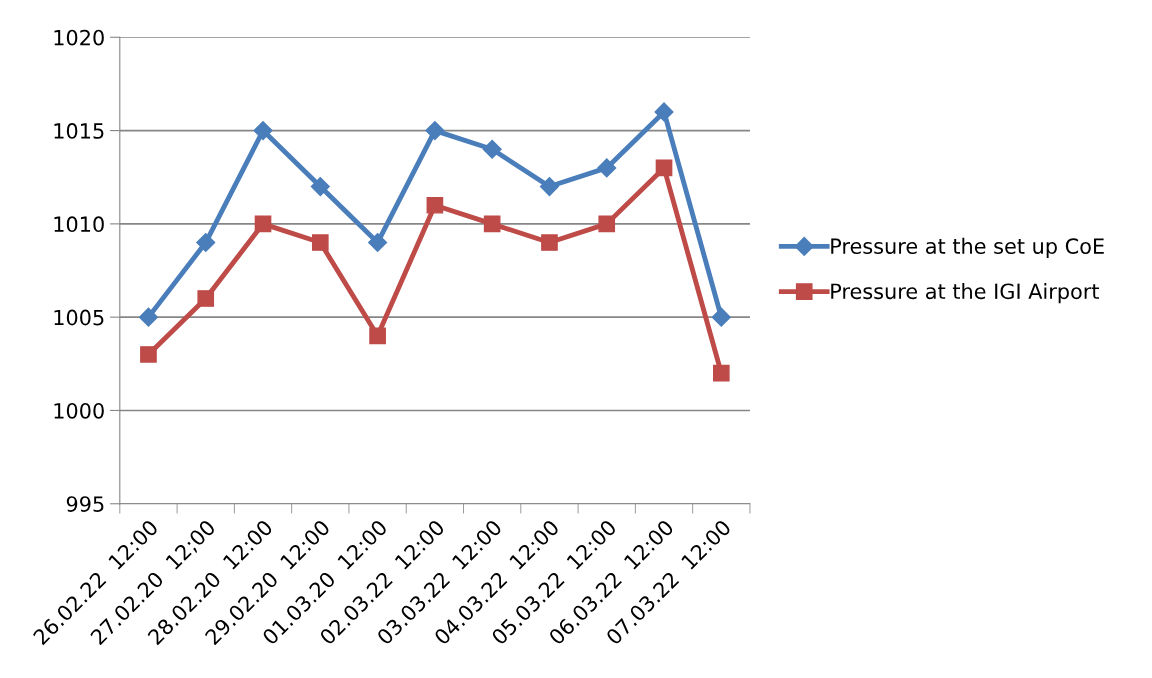  Describe the element at coordinates (79, 224) in the screenshot. I see `y-tick-label: 1010` at that location.